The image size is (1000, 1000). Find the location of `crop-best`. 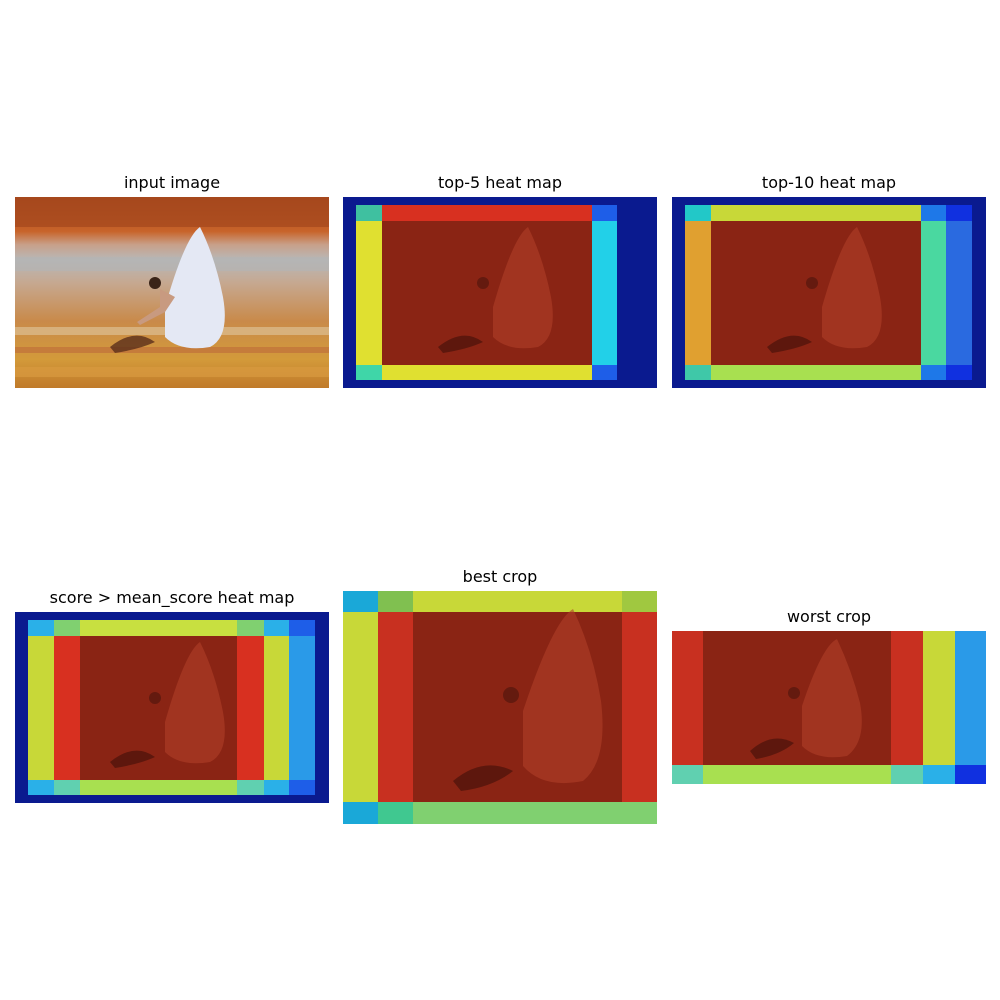

crop-best is located at coordinates (500, 707).